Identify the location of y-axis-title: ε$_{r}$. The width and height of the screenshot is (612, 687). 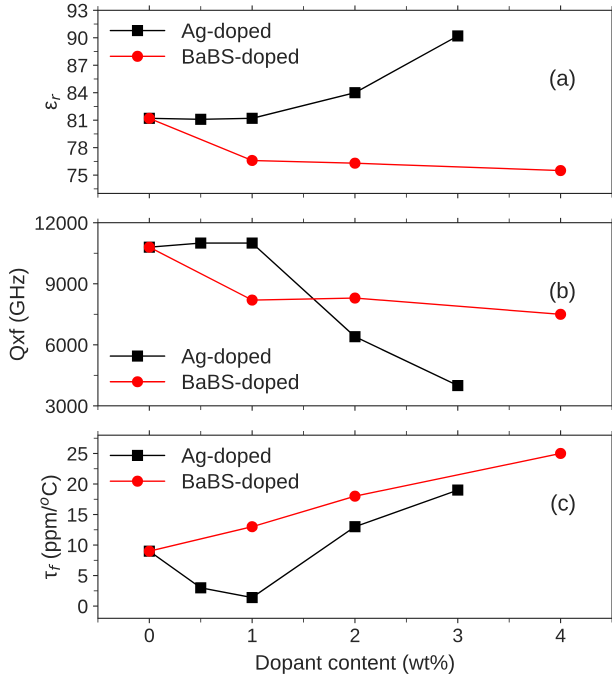
(52, 102).